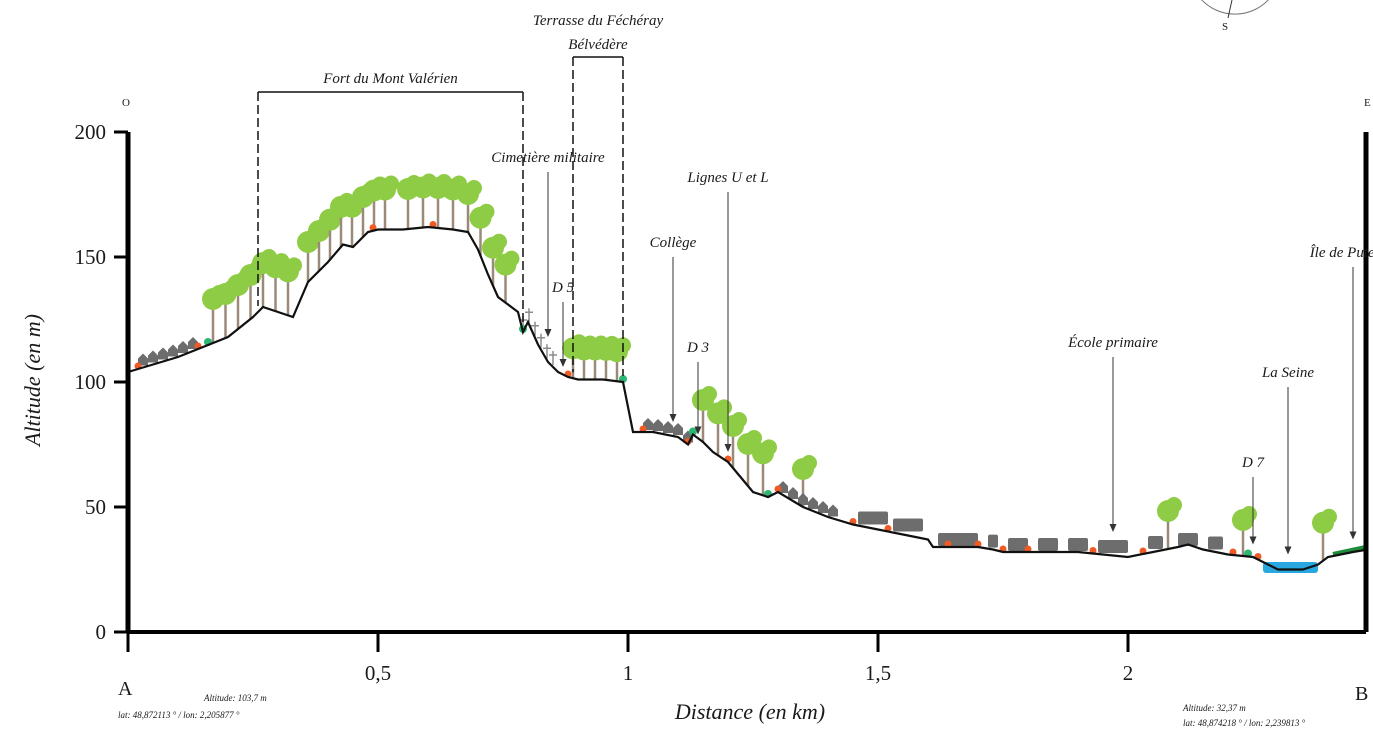 The image size is (1373, 733). I want to click on riverbank-green, so click(1350, 550).